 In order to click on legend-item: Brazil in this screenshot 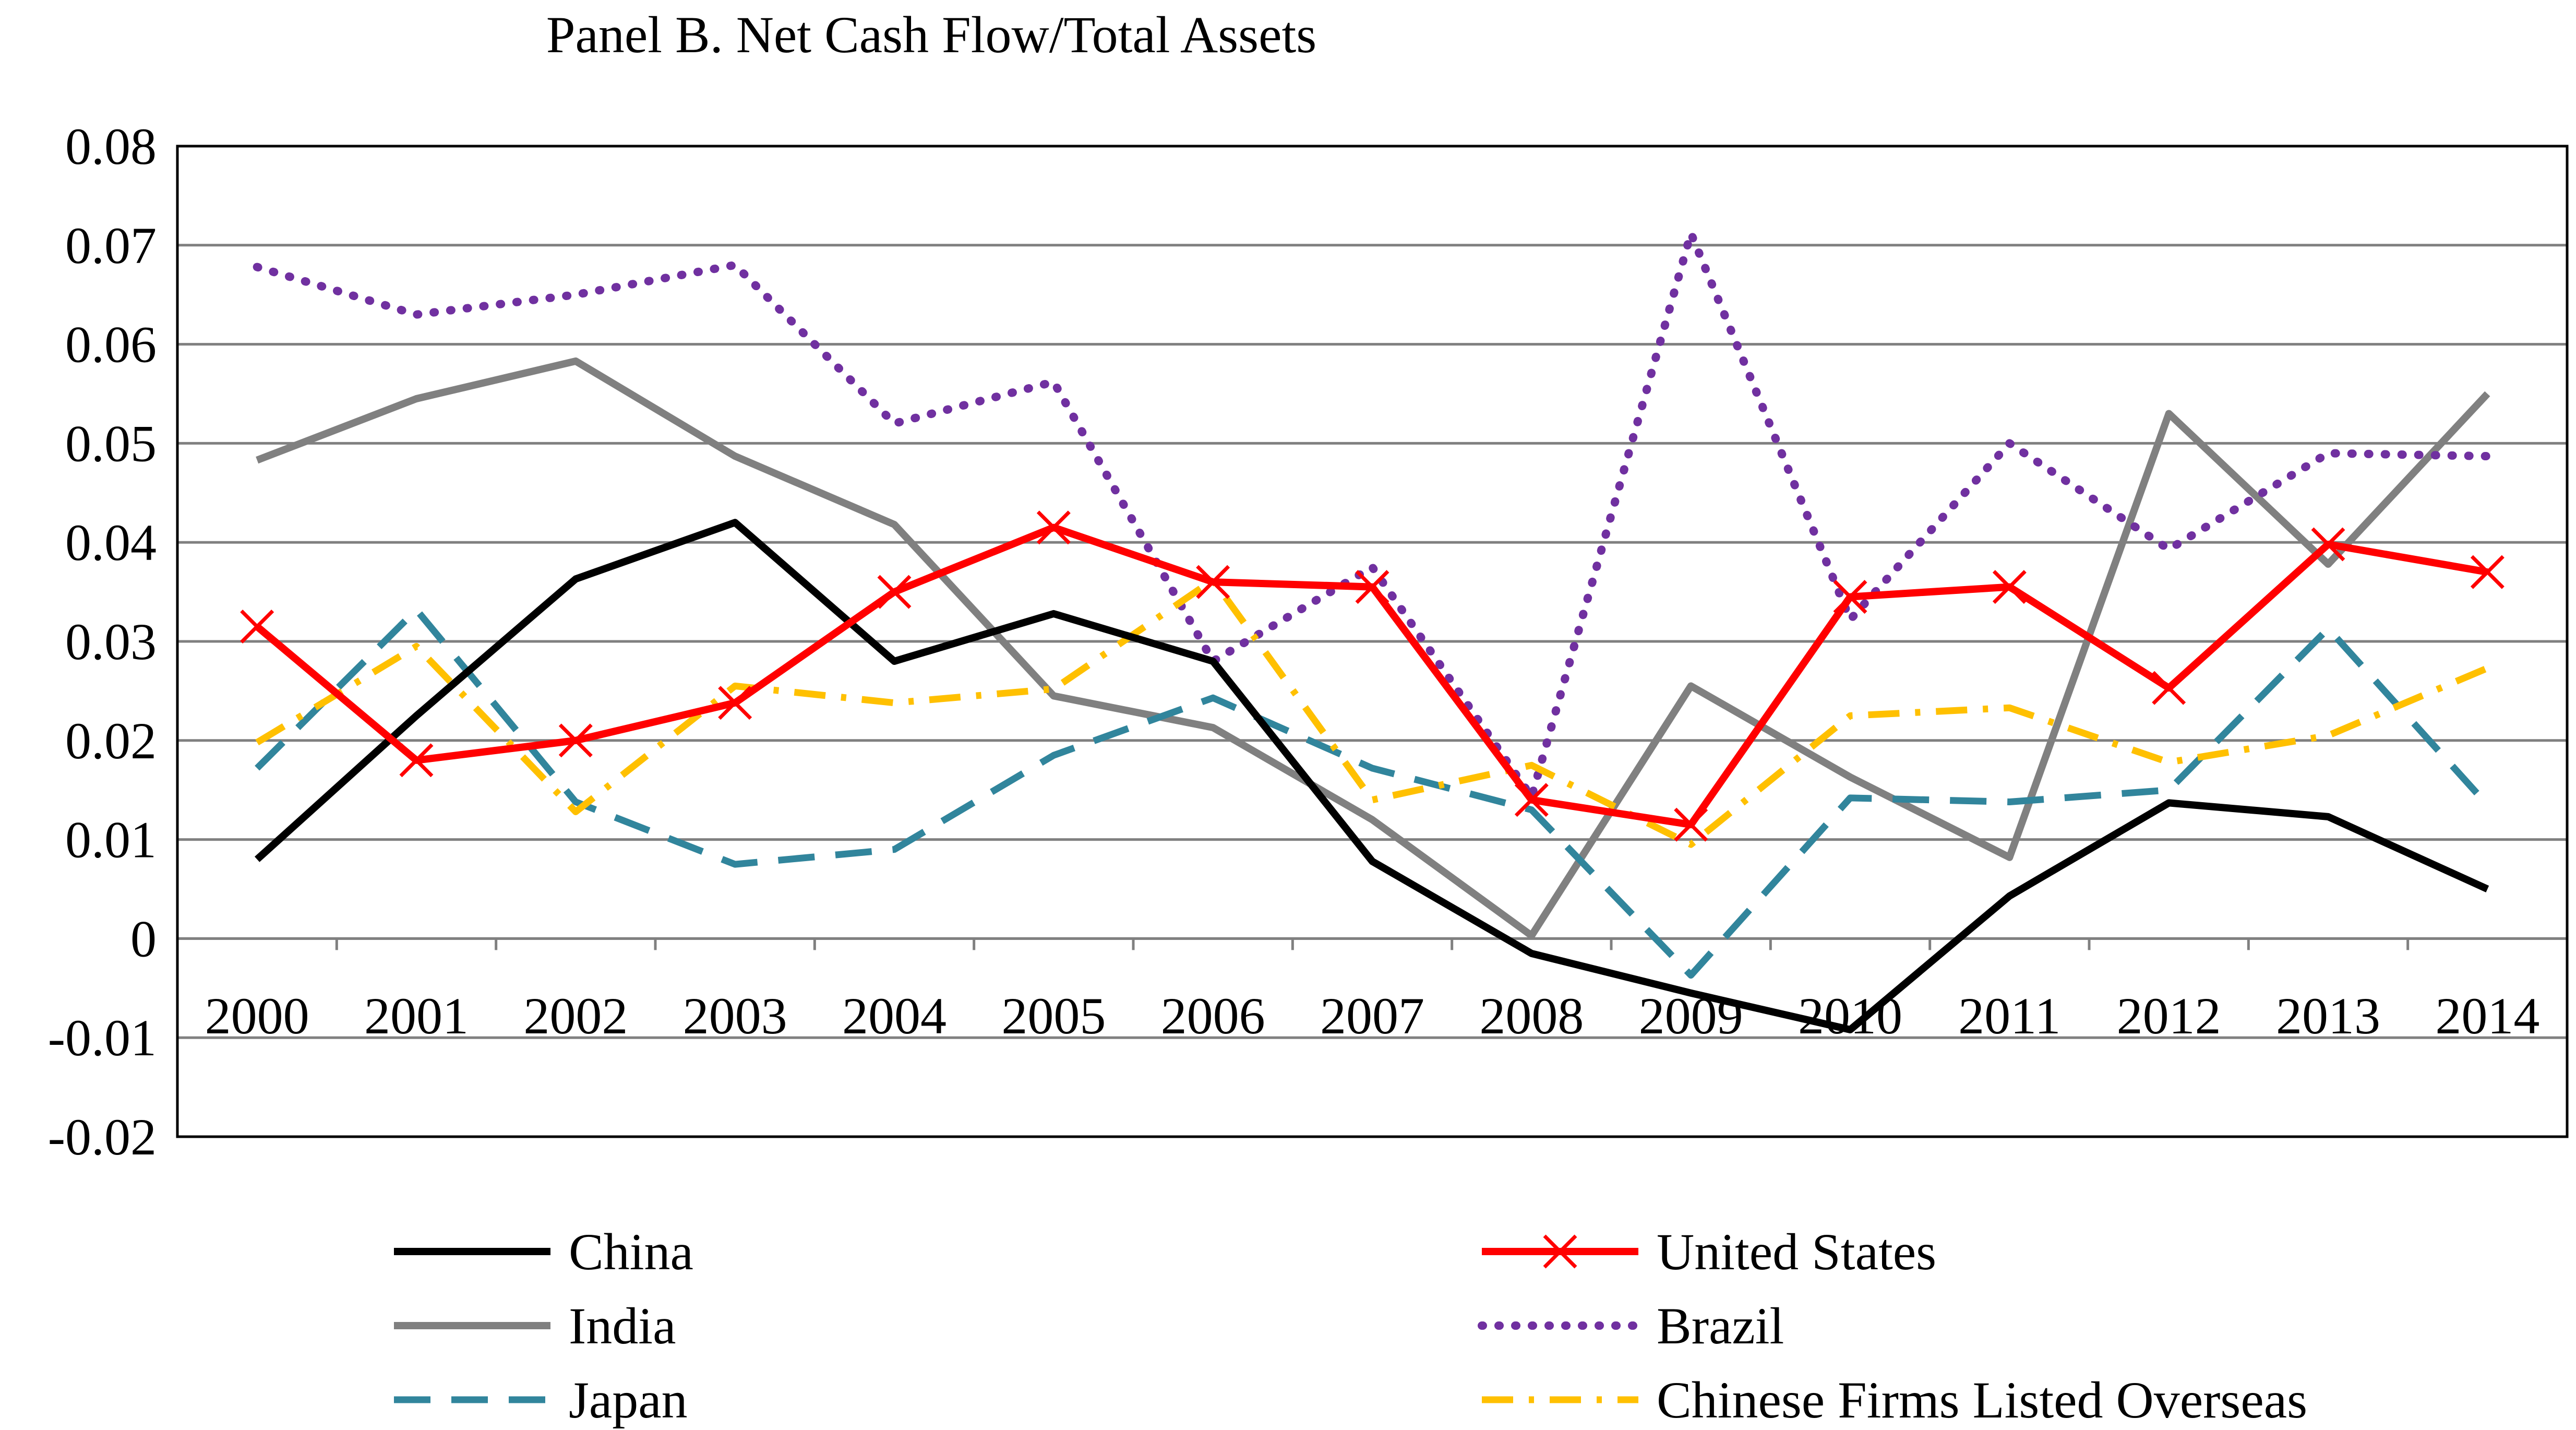, I will do `click(1631, 1326)`.